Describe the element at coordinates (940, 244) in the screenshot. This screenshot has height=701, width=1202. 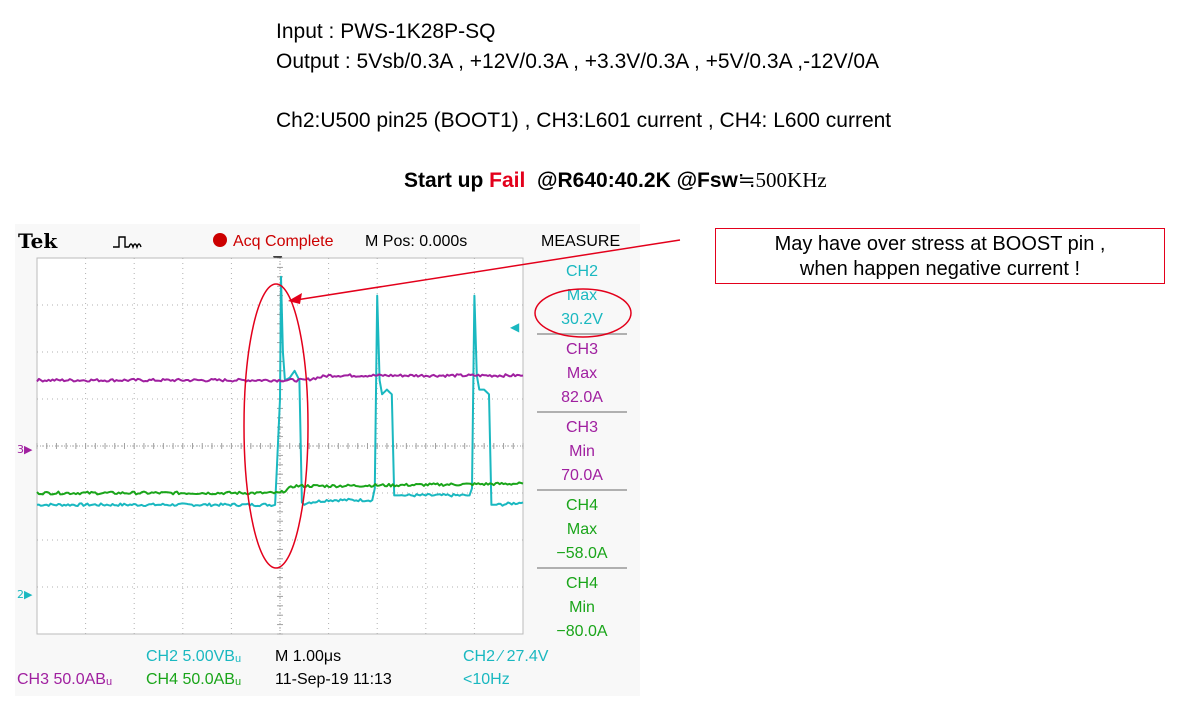
I see `callout-line-1: May have over stress at BOOST pin ,` at that location.